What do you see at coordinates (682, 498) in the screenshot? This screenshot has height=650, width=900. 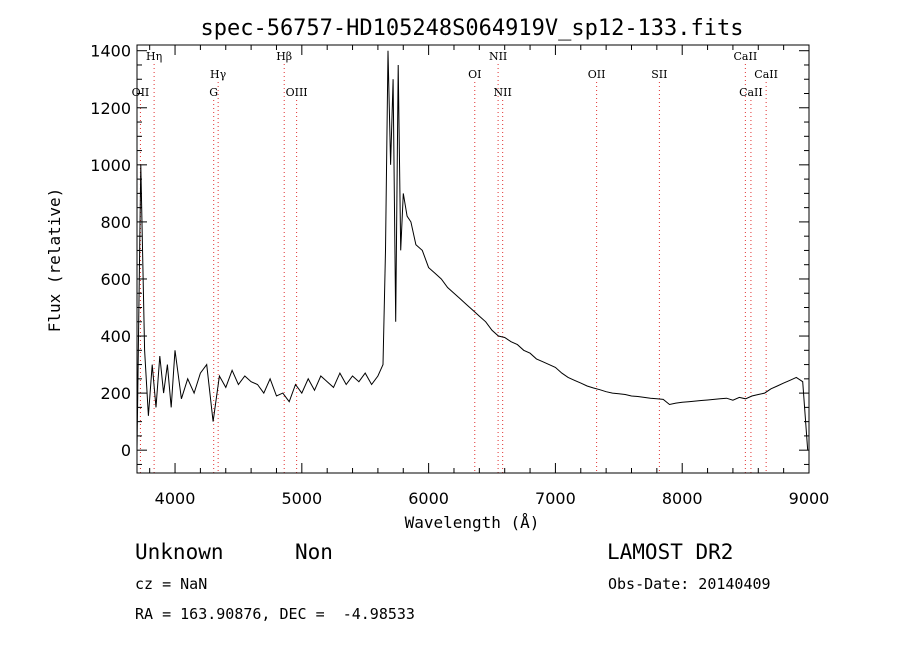 I see `x-tick-label: 8000` at bounding box center [682, 498].